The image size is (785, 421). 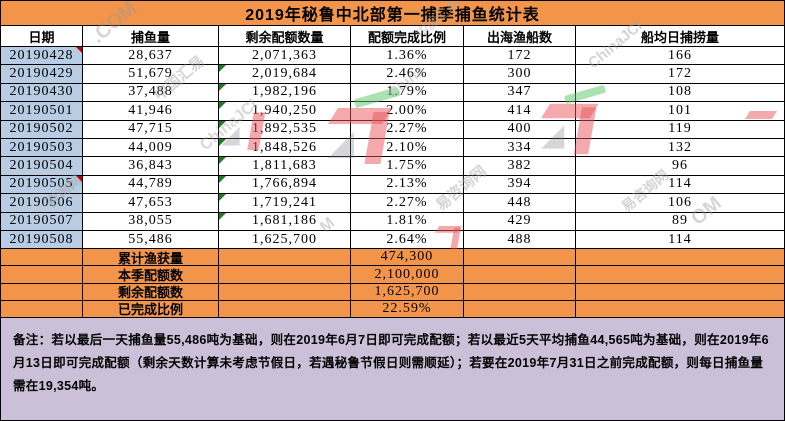 What do you see at coordinates (407, 185) in the screenshot?
I see `percent-cell: 2.13%` at bounding box center [407, 185].